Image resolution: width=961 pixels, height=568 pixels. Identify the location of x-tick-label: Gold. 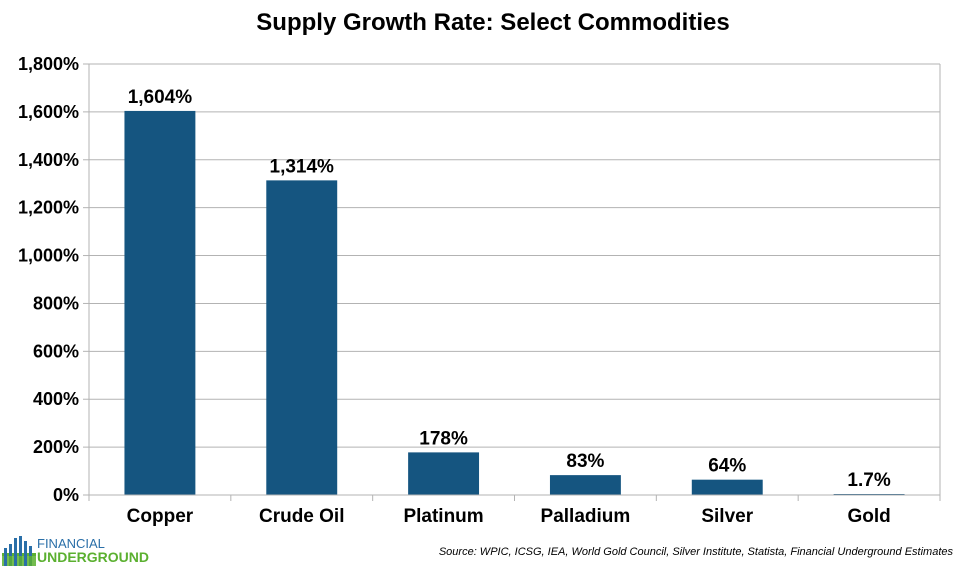
(868, 516).